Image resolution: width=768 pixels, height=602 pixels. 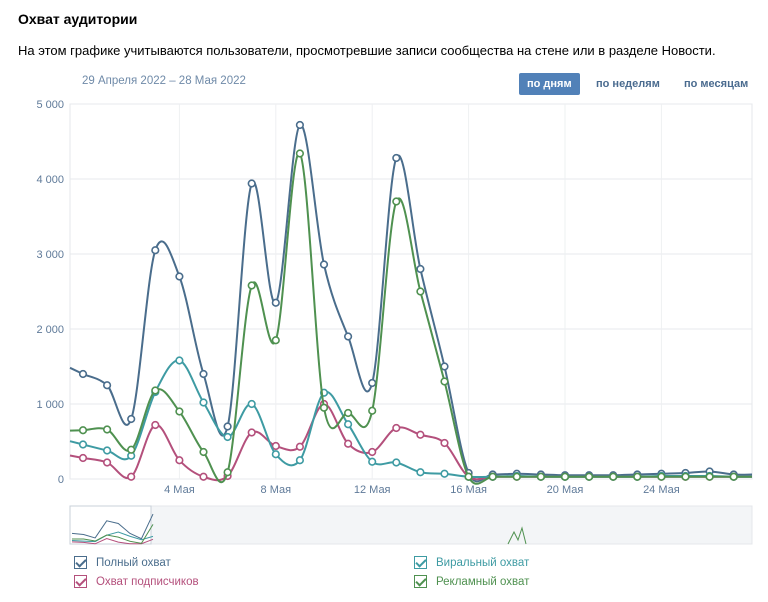 What do you see at coordinates (112, 534) in the screenshot?
I see `navigator-line-ad-reach` at bounding box center [112, 534].